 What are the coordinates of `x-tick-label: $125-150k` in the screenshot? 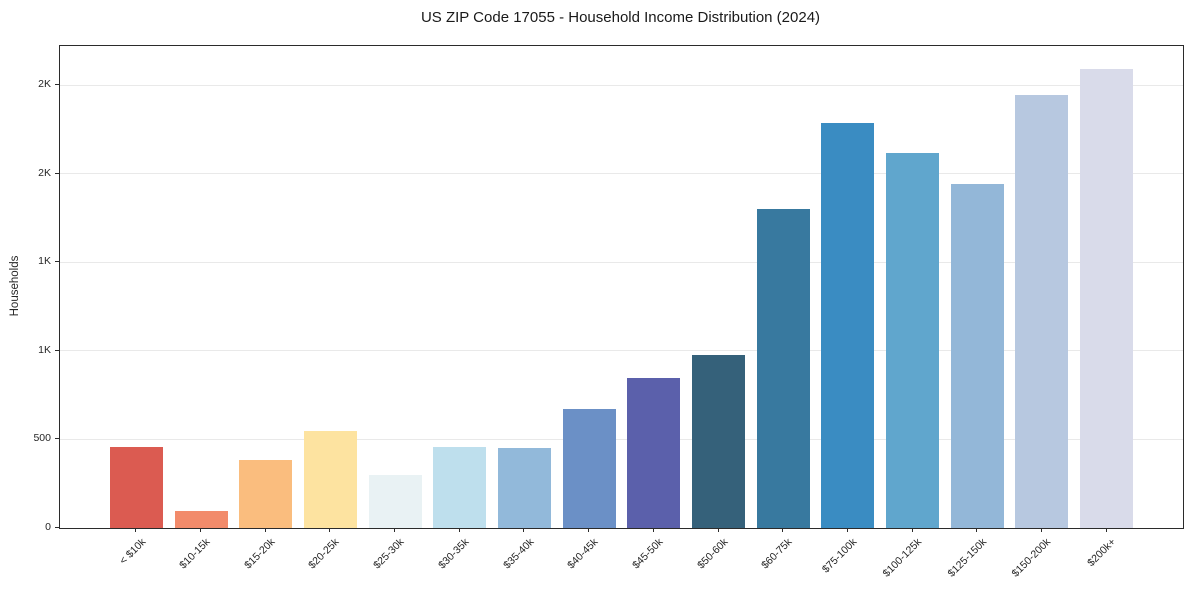 It's located at (967, 558).